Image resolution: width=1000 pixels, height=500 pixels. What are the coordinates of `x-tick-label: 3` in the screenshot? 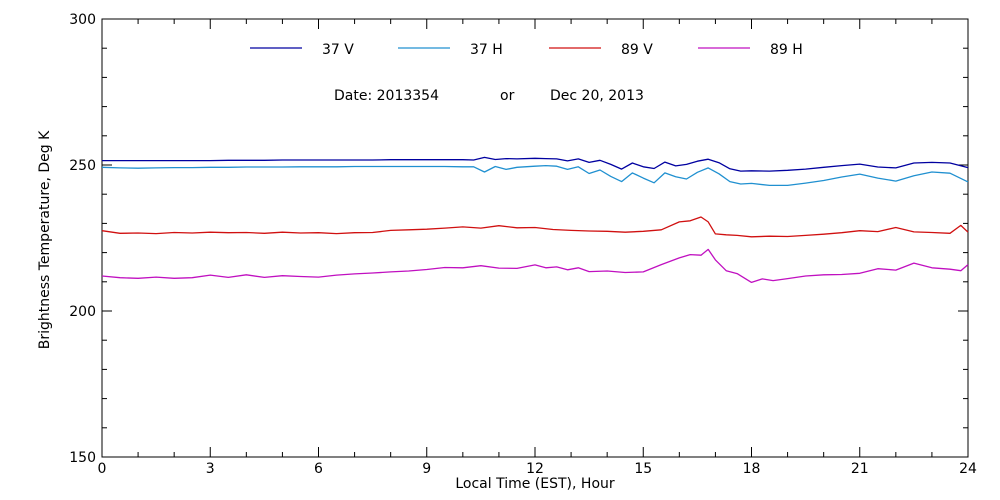 It's located at (210, 469).